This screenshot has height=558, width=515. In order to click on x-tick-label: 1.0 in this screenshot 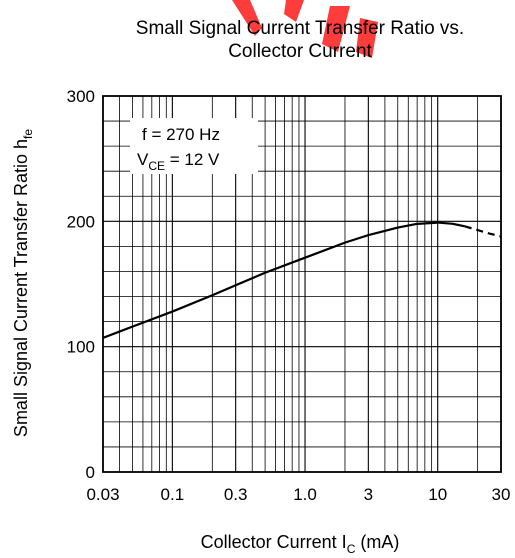, I will do `click(305, 494)`.